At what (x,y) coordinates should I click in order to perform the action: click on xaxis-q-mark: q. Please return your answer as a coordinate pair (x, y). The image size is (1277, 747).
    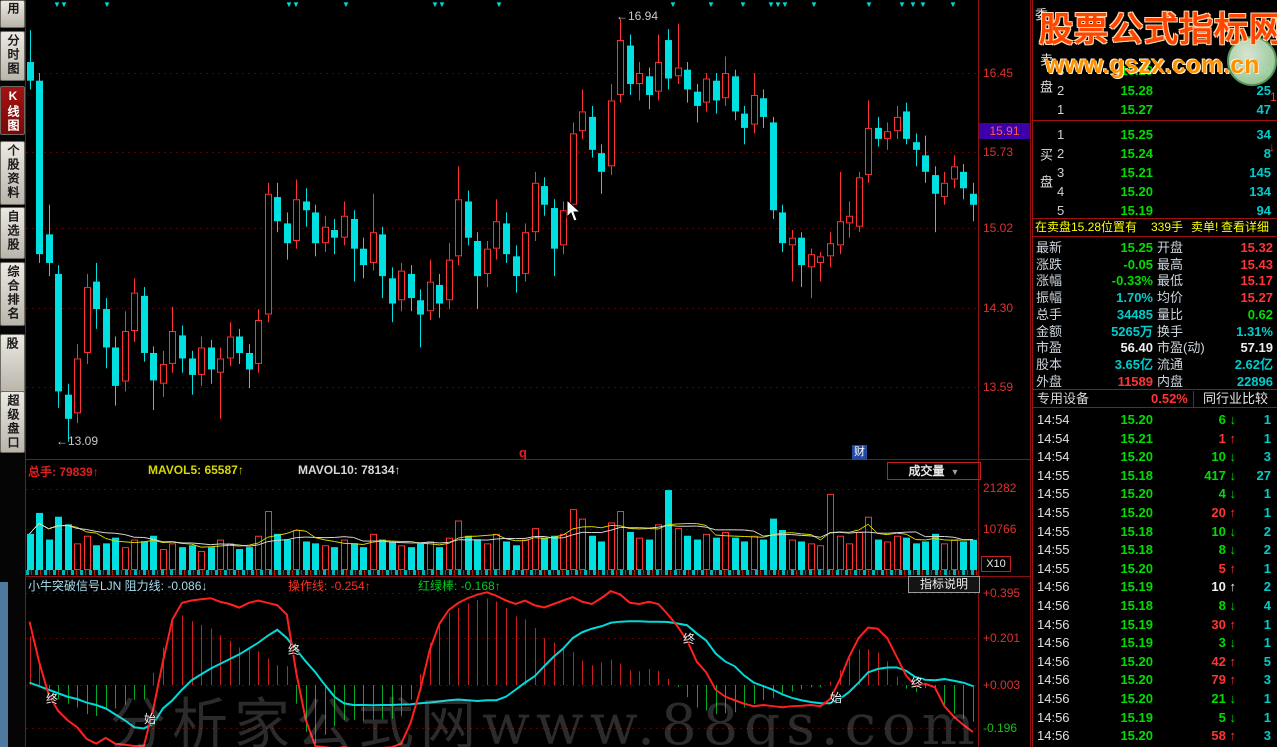
    Looking at the image, I should click on (523, 452).